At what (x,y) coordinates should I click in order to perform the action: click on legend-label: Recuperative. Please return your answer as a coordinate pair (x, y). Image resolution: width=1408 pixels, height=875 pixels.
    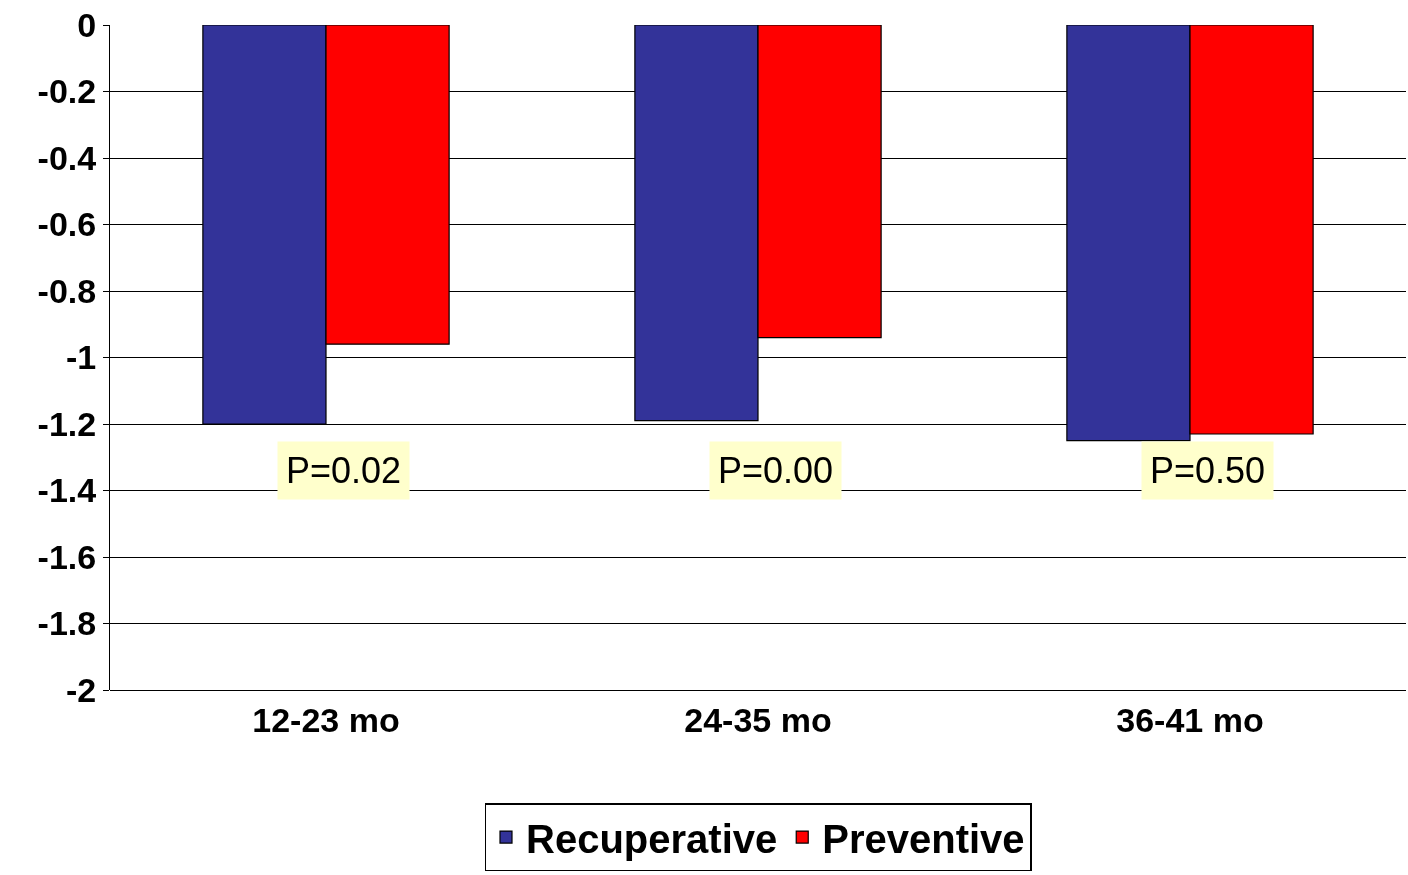
    Looking at the image, I should click on (652, 838).